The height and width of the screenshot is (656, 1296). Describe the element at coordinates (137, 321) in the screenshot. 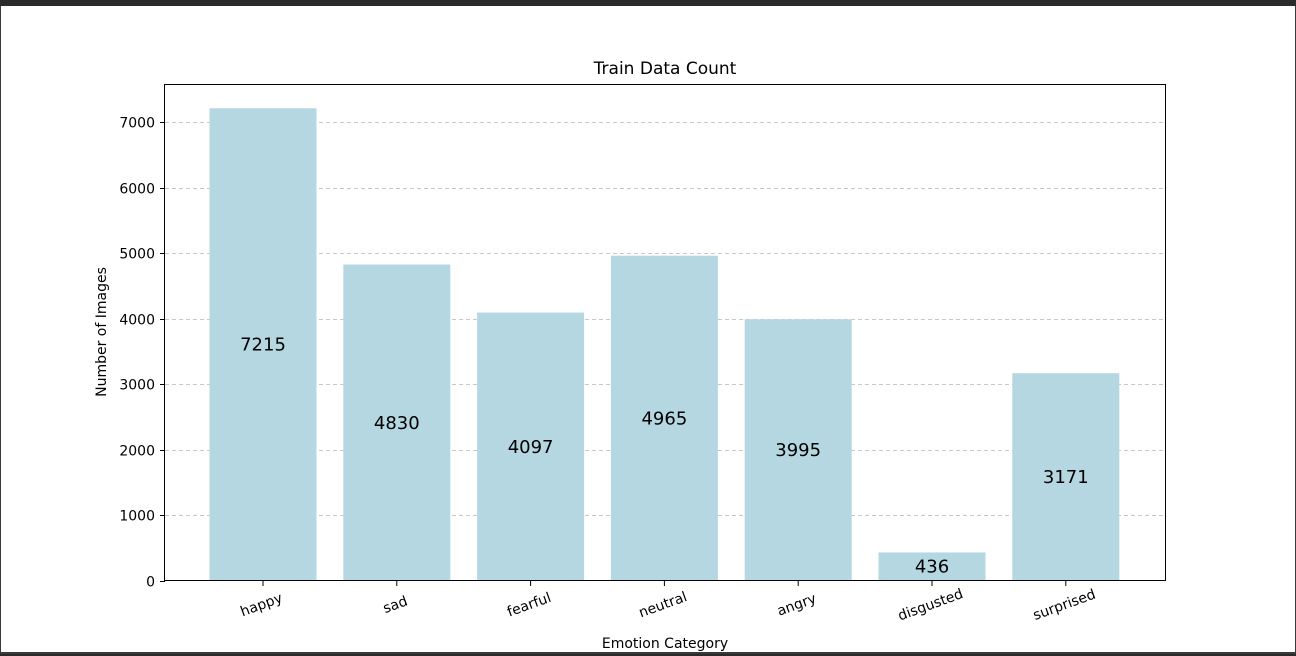

I see `y-tick-label: 4000` at that location.